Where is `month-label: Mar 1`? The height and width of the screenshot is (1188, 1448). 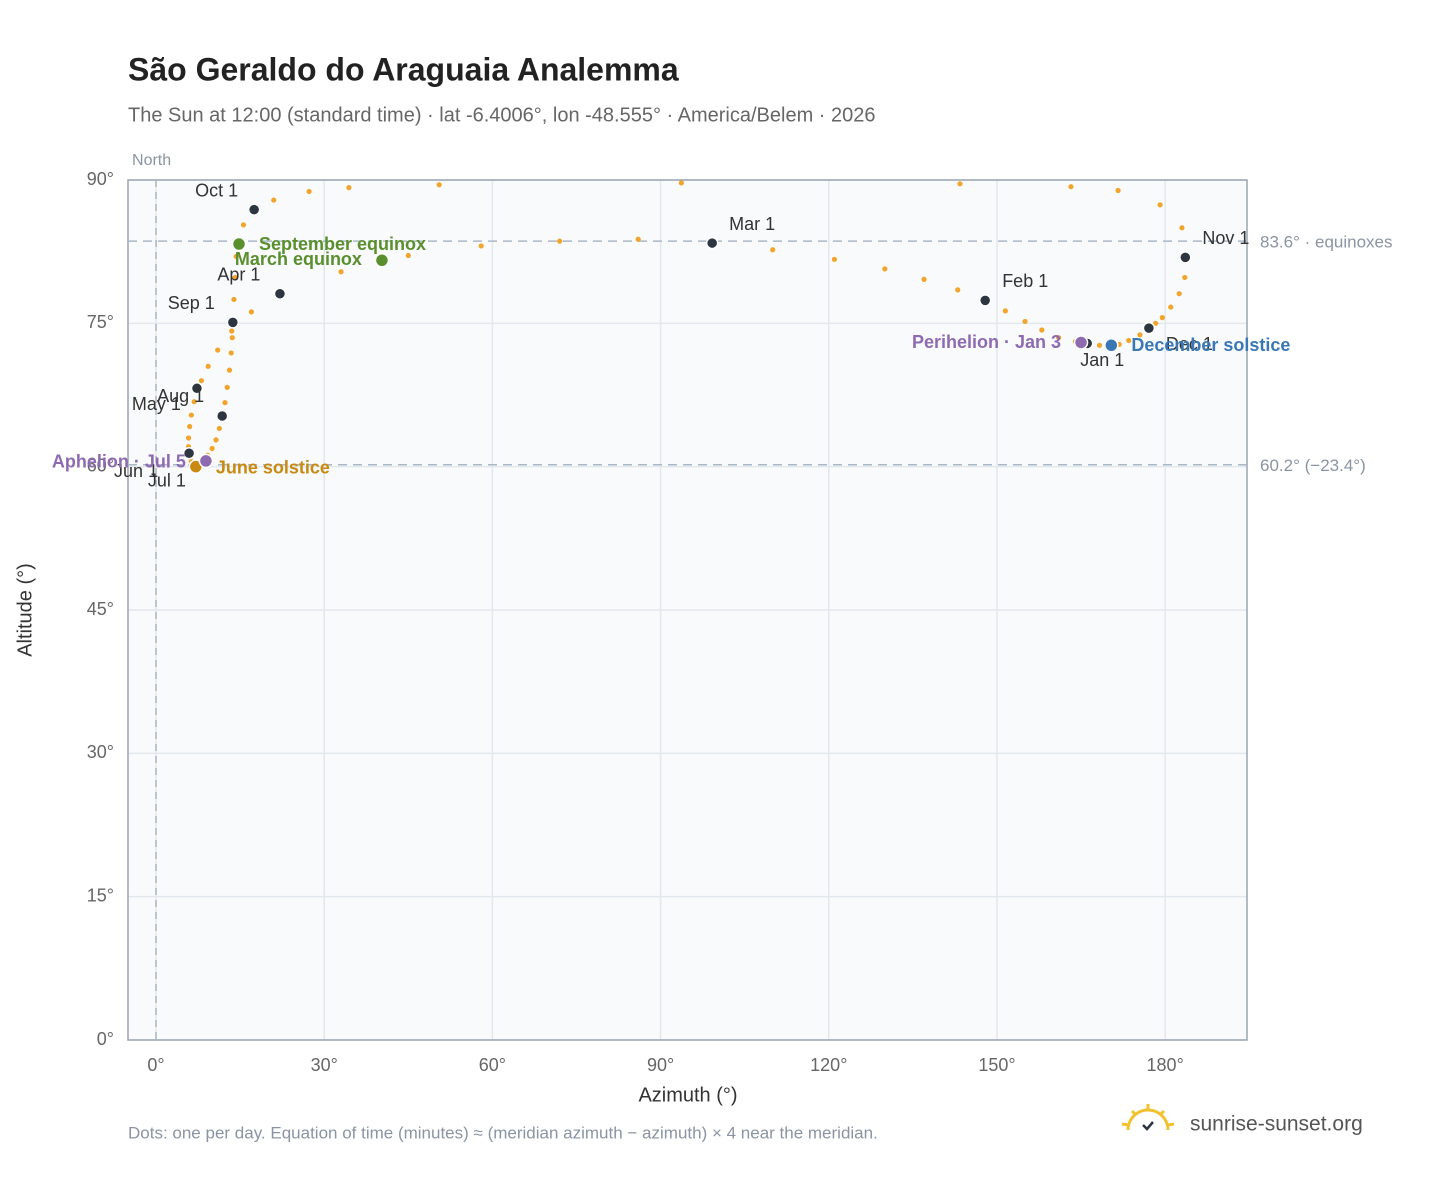
month-label: Mar 1 is located at coordinates (752, 224).